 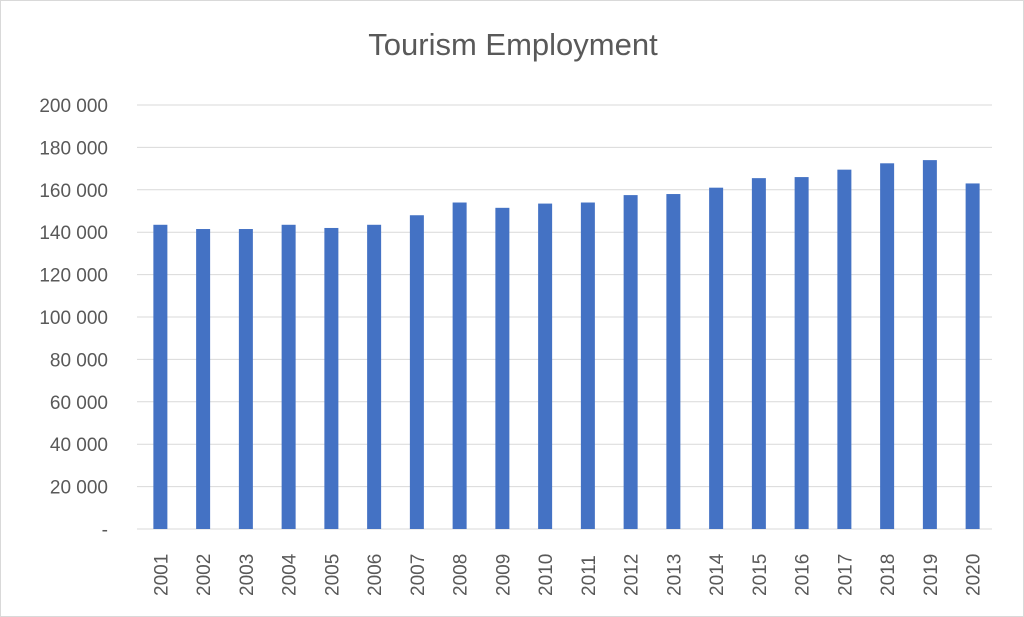 I want to click on x-tick-label: 2009, so click(x=503, y=575).